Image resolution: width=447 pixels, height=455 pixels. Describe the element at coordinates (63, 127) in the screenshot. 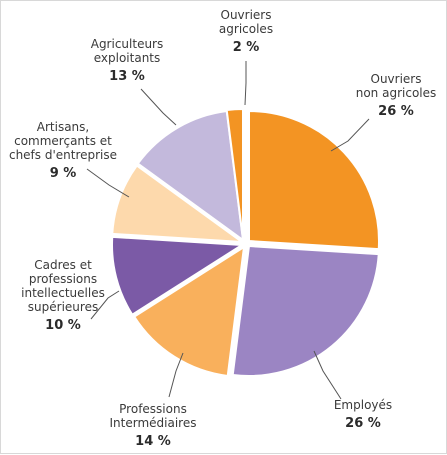

I see `slice-label-5: Artisans,` at that location.